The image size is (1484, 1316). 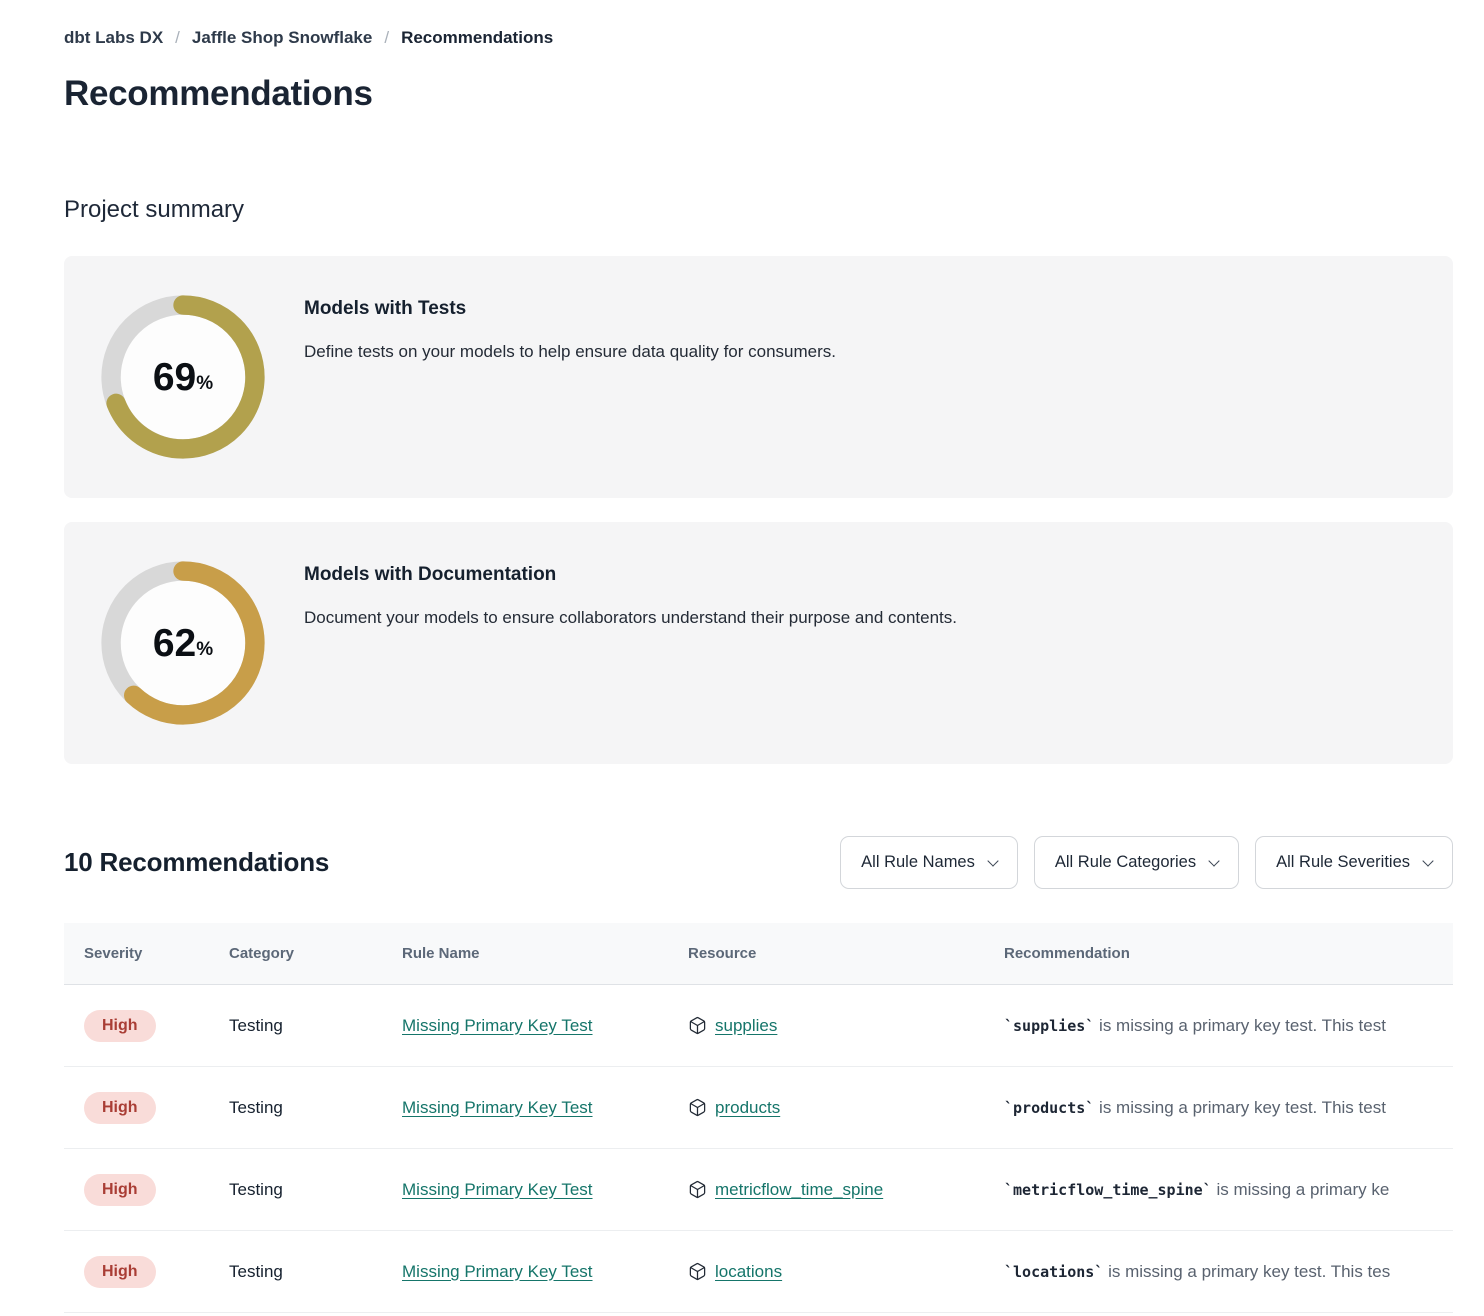 I want to click on breadcrumb-environment: Jaffle Shop Snowflake, so click(x=282, y=37).